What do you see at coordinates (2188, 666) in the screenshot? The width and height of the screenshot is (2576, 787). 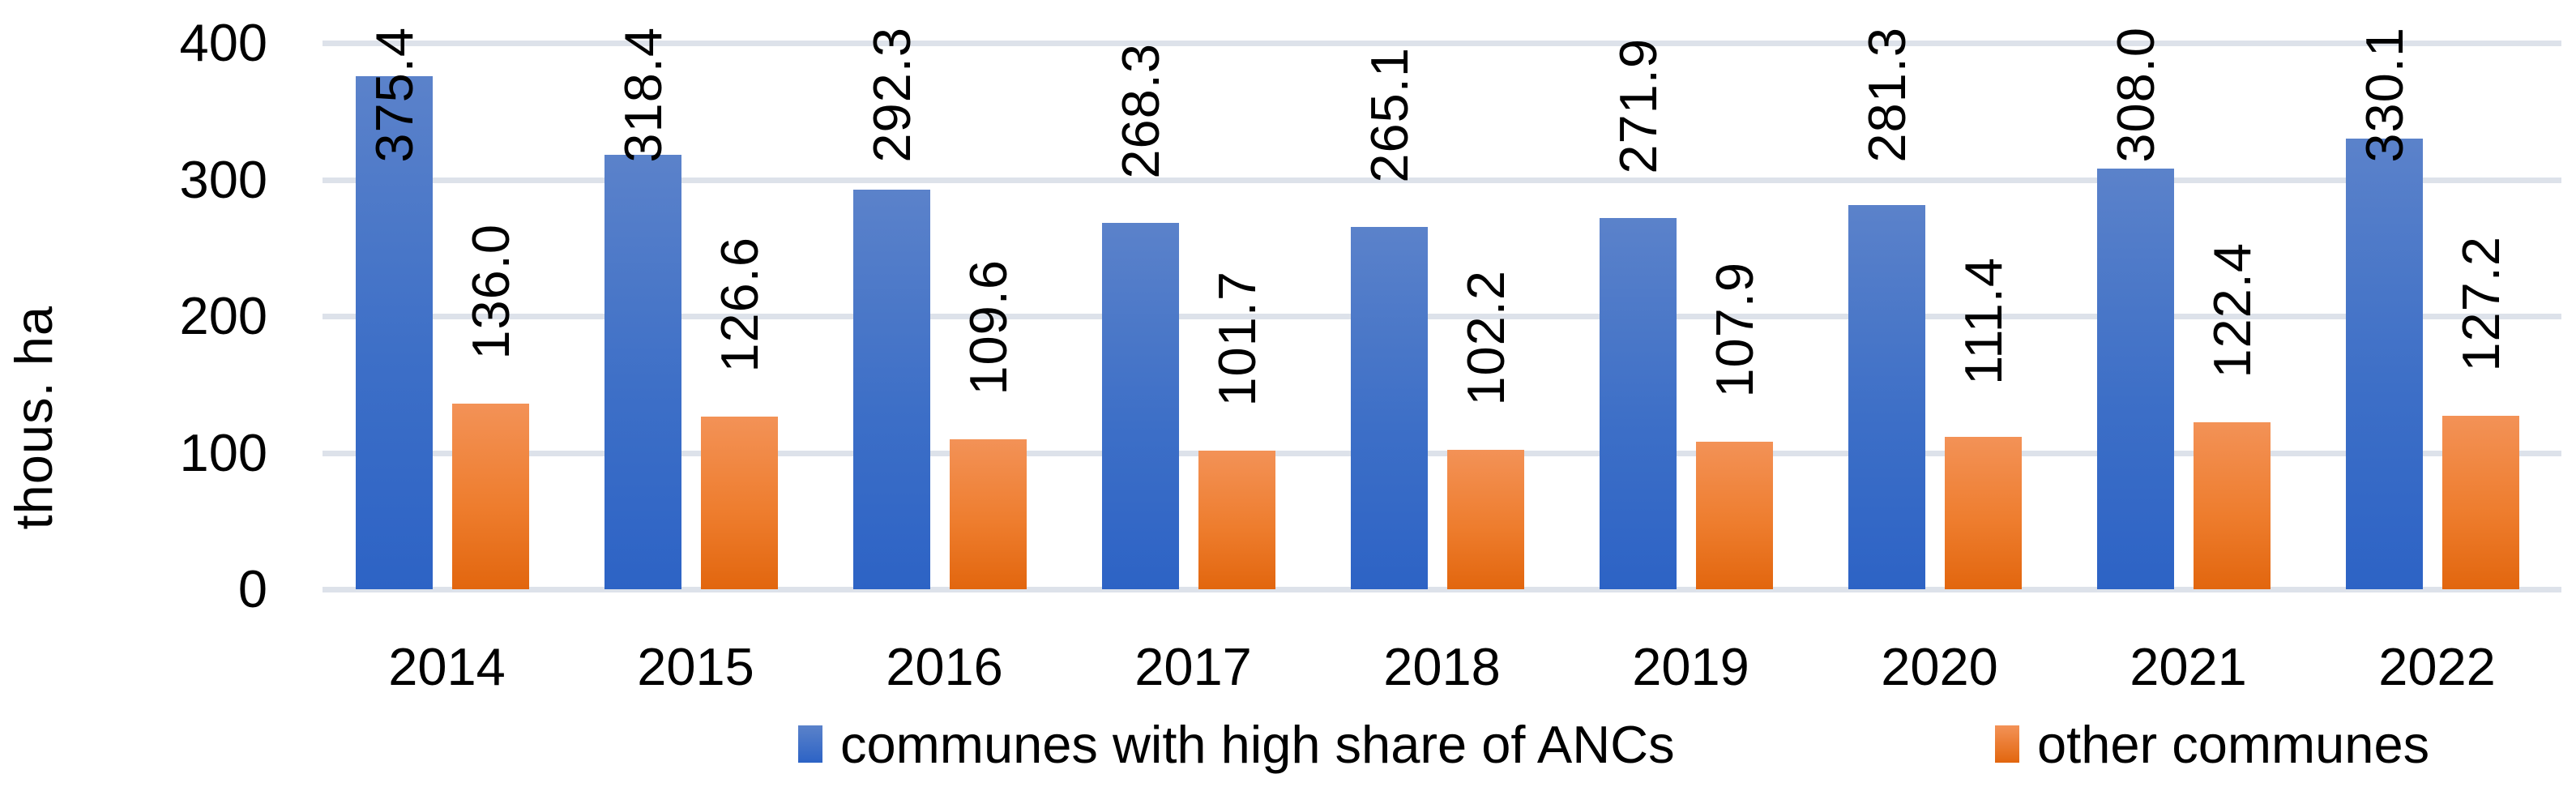 I see `x-tick-label-2021: 2021` at bounding box center [2188, 666].